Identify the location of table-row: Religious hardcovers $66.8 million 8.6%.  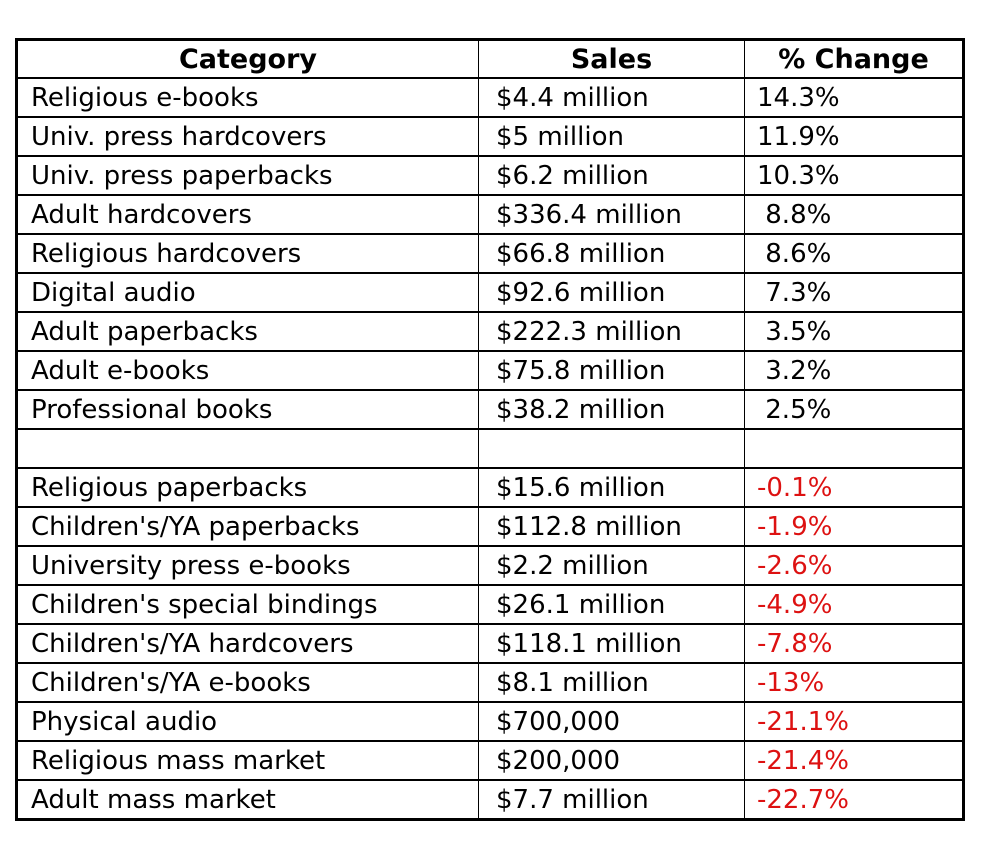
(490, 253).